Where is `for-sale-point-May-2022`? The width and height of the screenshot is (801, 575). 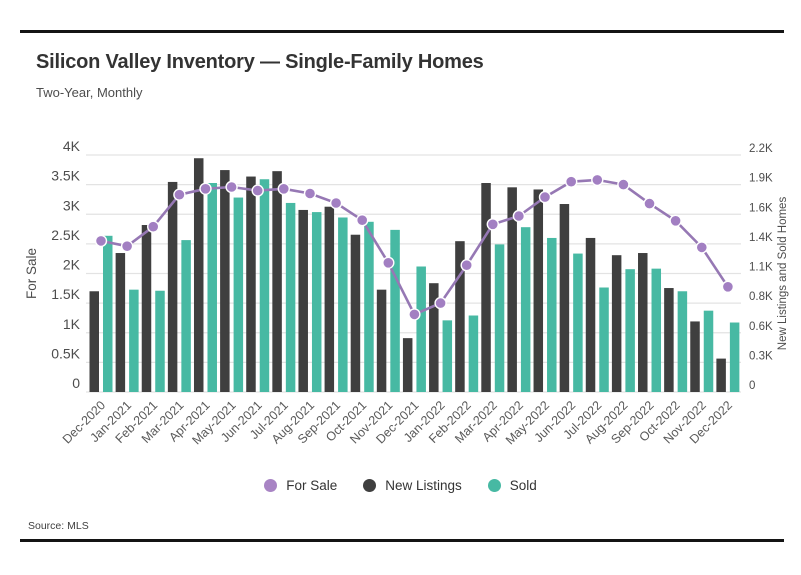
for-sale-point-May-2022 is located at coordinates (545, 197).